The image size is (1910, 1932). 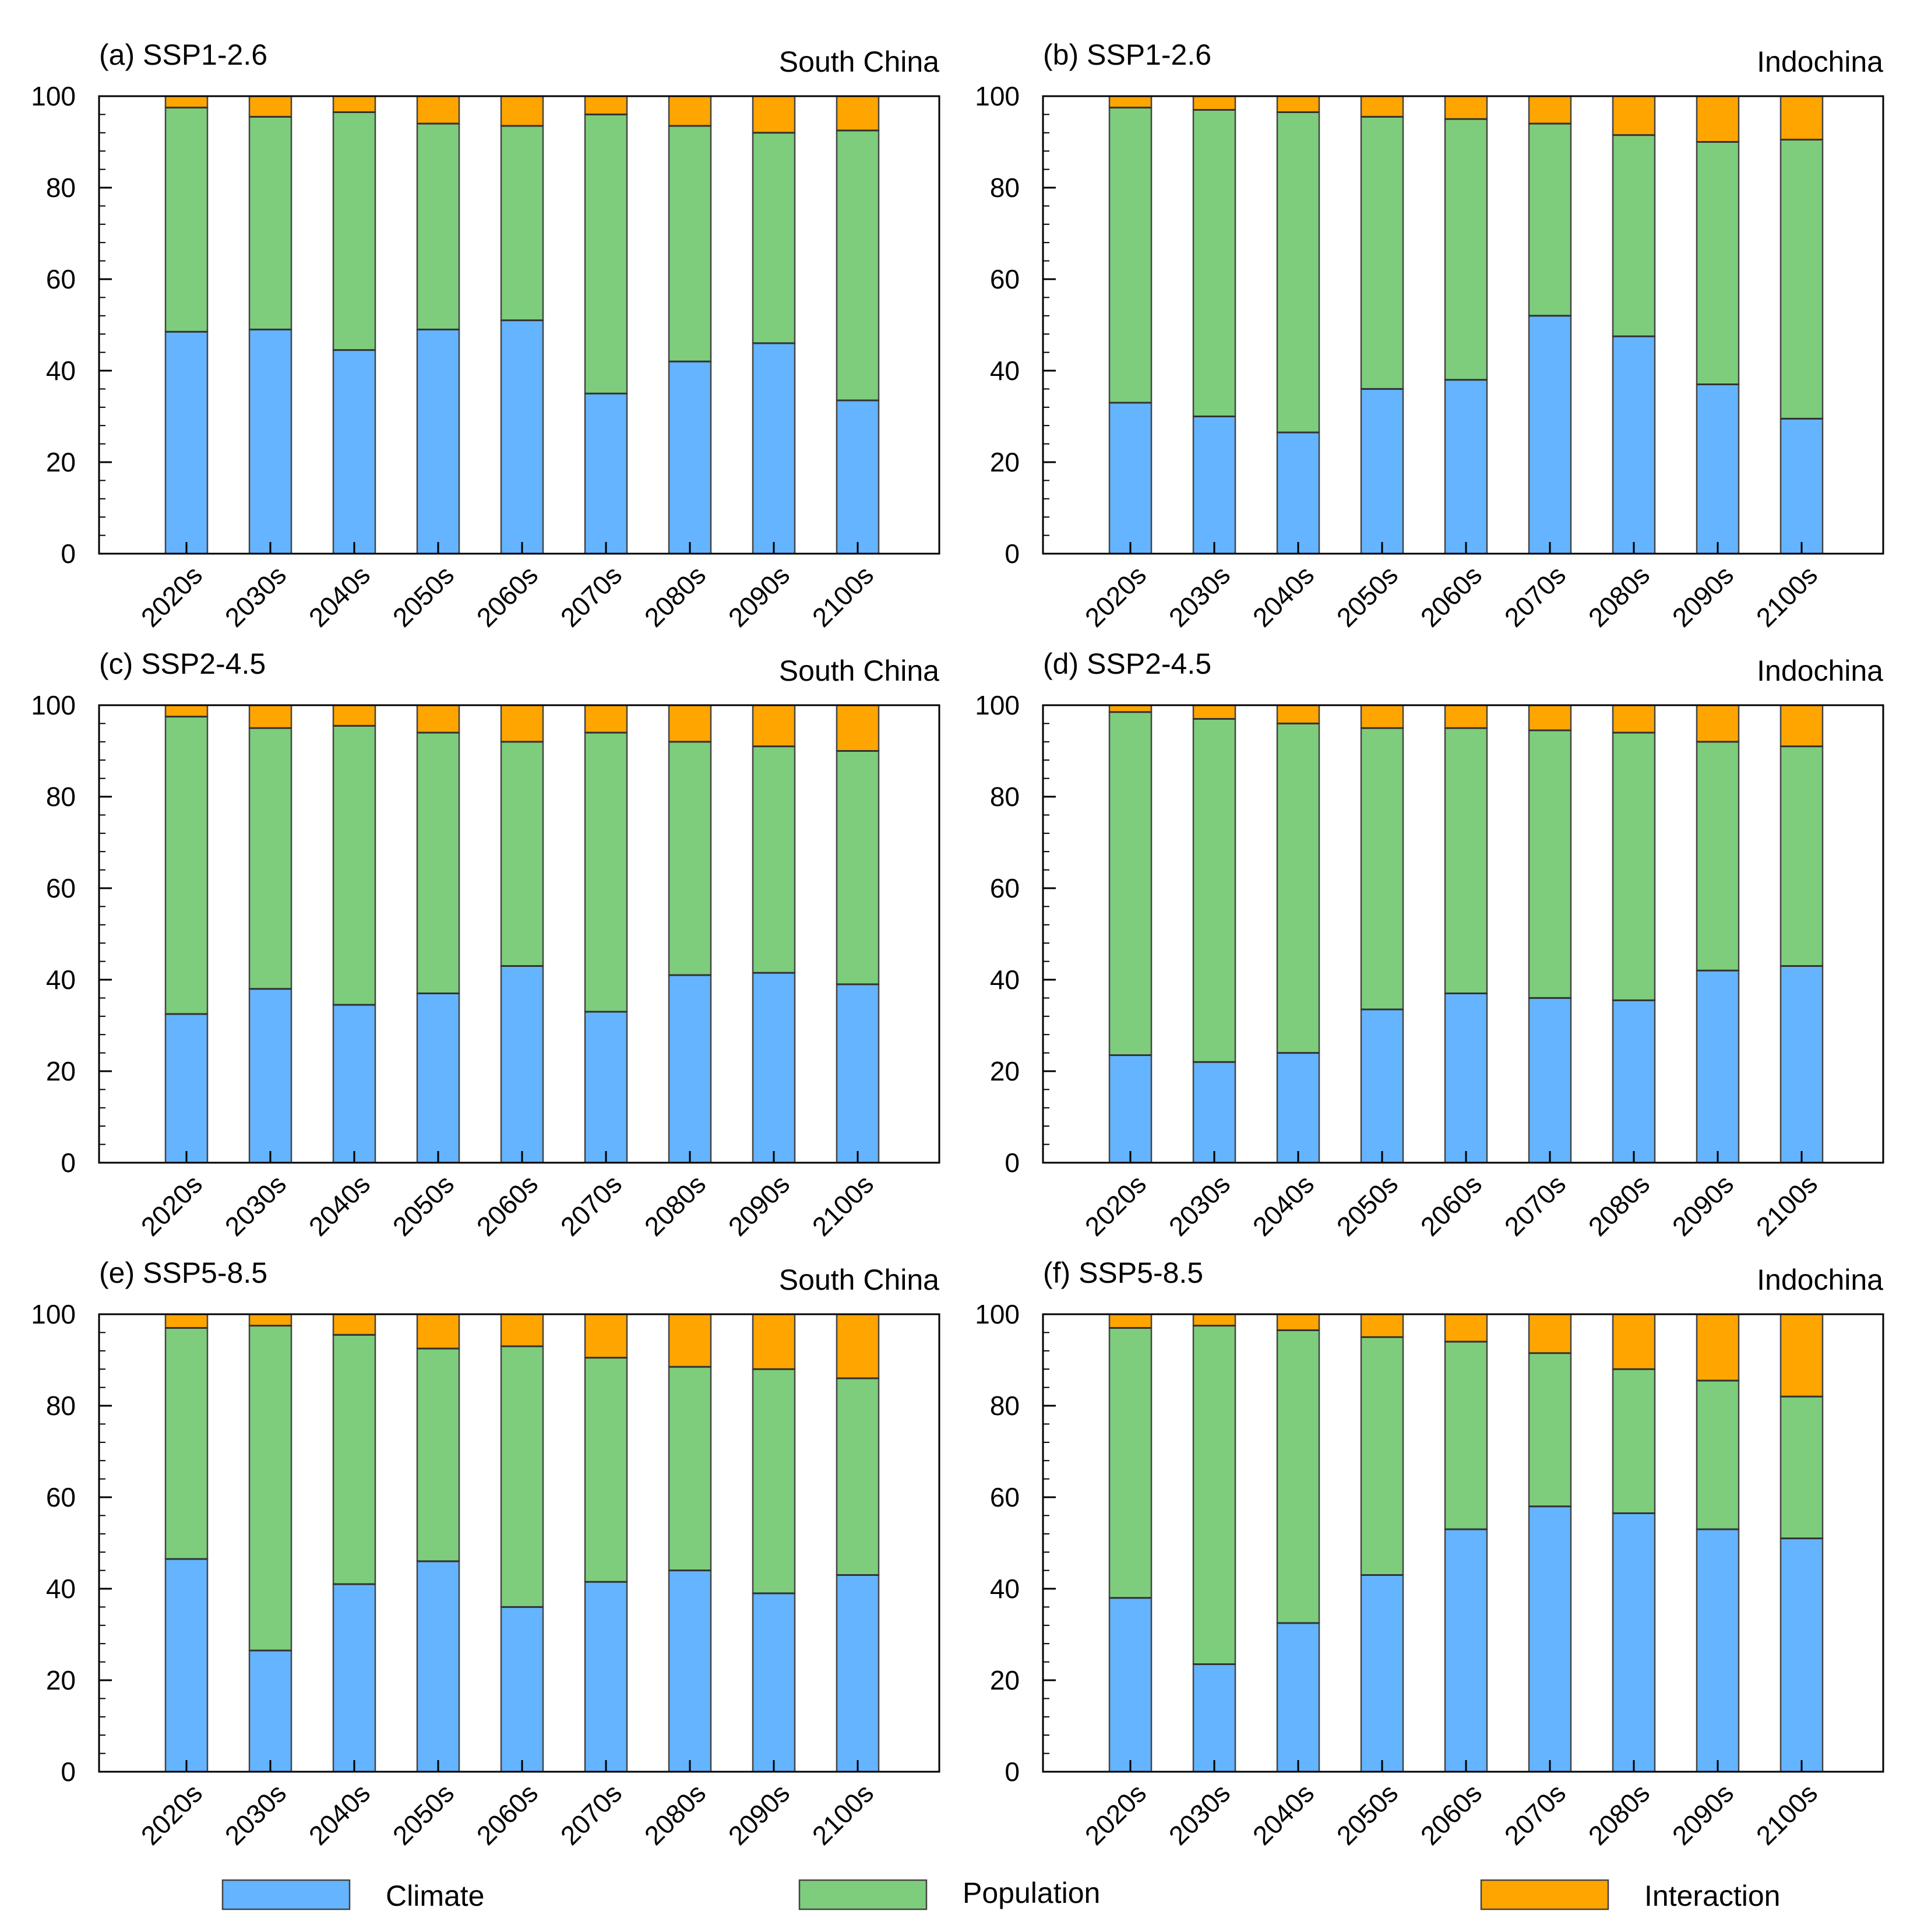 I want to click on y-tick-label-d-20: 20, so click(x=1005, y=1071).